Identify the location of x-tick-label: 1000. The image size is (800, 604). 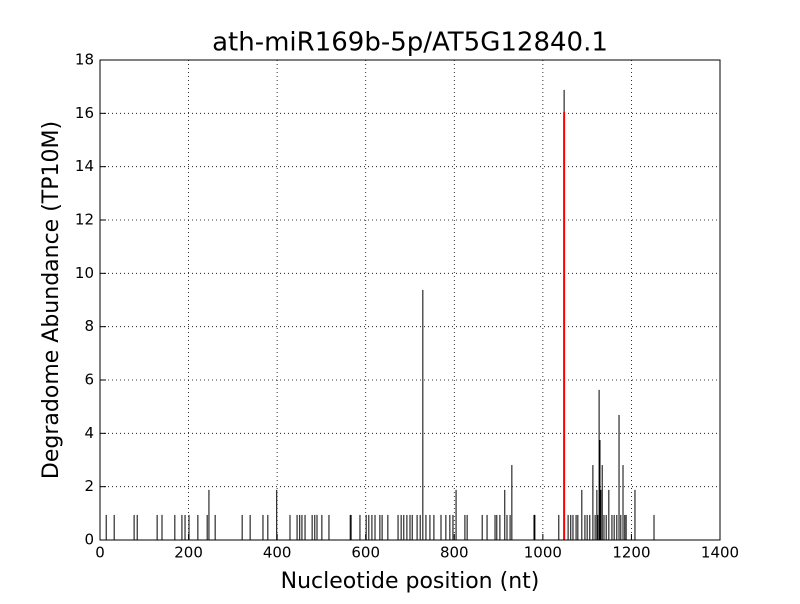
(543, 553).